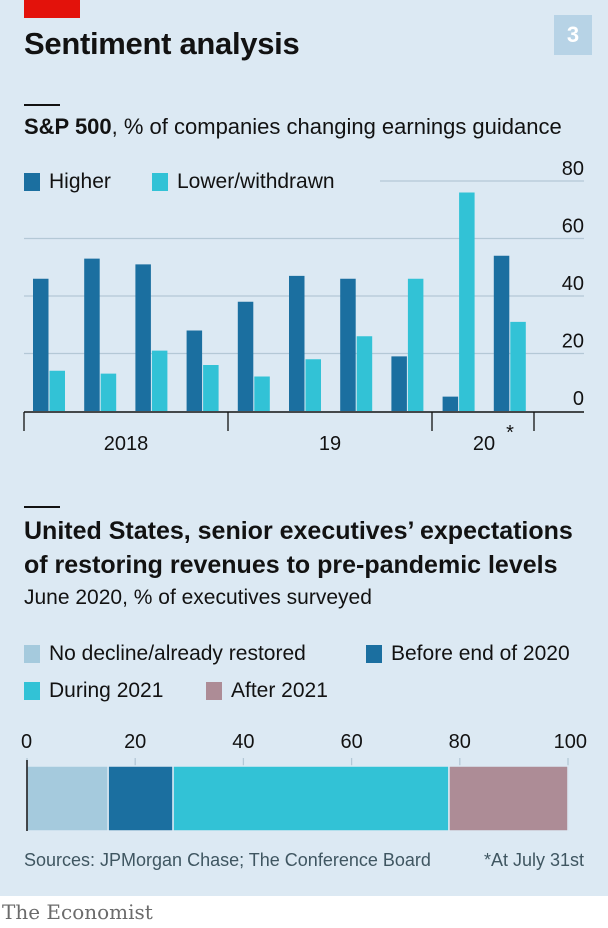  What do you see at coordinates (351, 742) in the screenshot?
I see `x-tick-label-60: 60` at bounding box center [351, 742].